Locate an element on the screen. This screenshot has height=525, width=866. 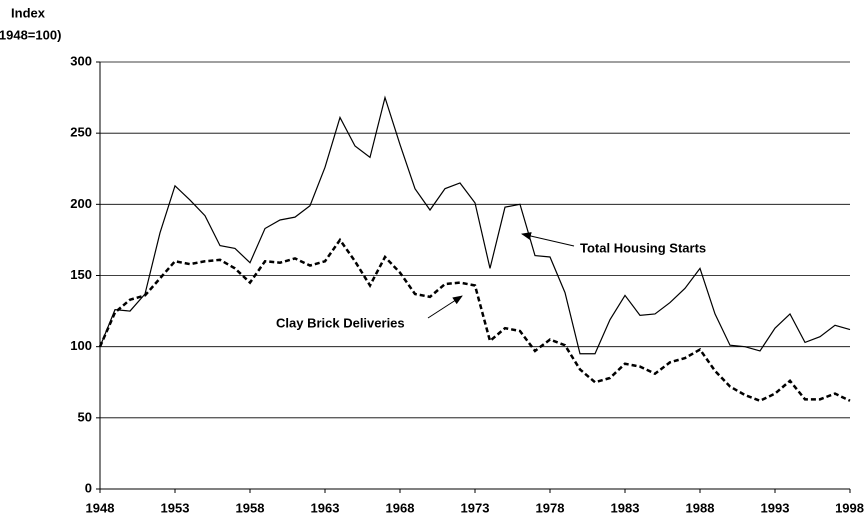
x-tick-label: 1978 is located at coordinates (550, 507).